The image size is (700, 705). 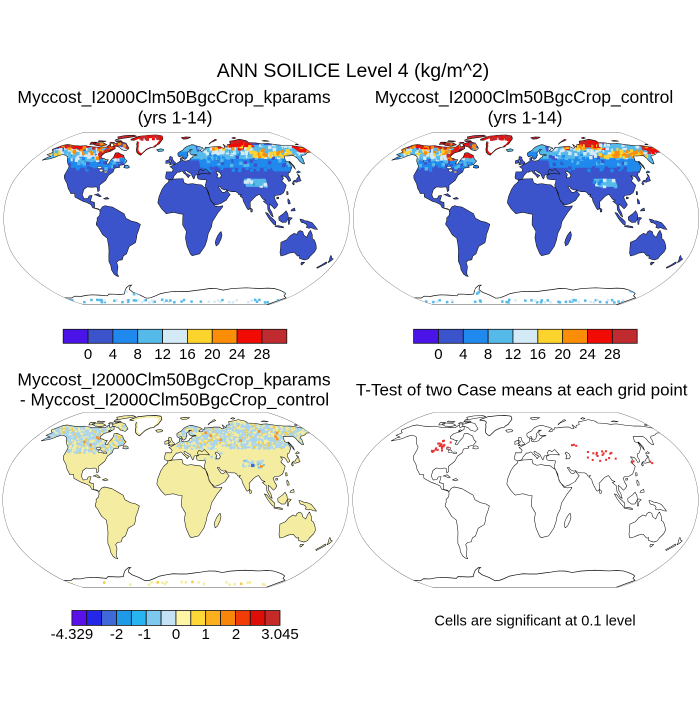 What do you see at coordinates (524, 97) in the screenshot?
I see `svg-text:Myccost_I2000Clm50BgcCrop_cont: Myccost_I2000Clm50BgcCrop_control` at bounding box center [524, 97].